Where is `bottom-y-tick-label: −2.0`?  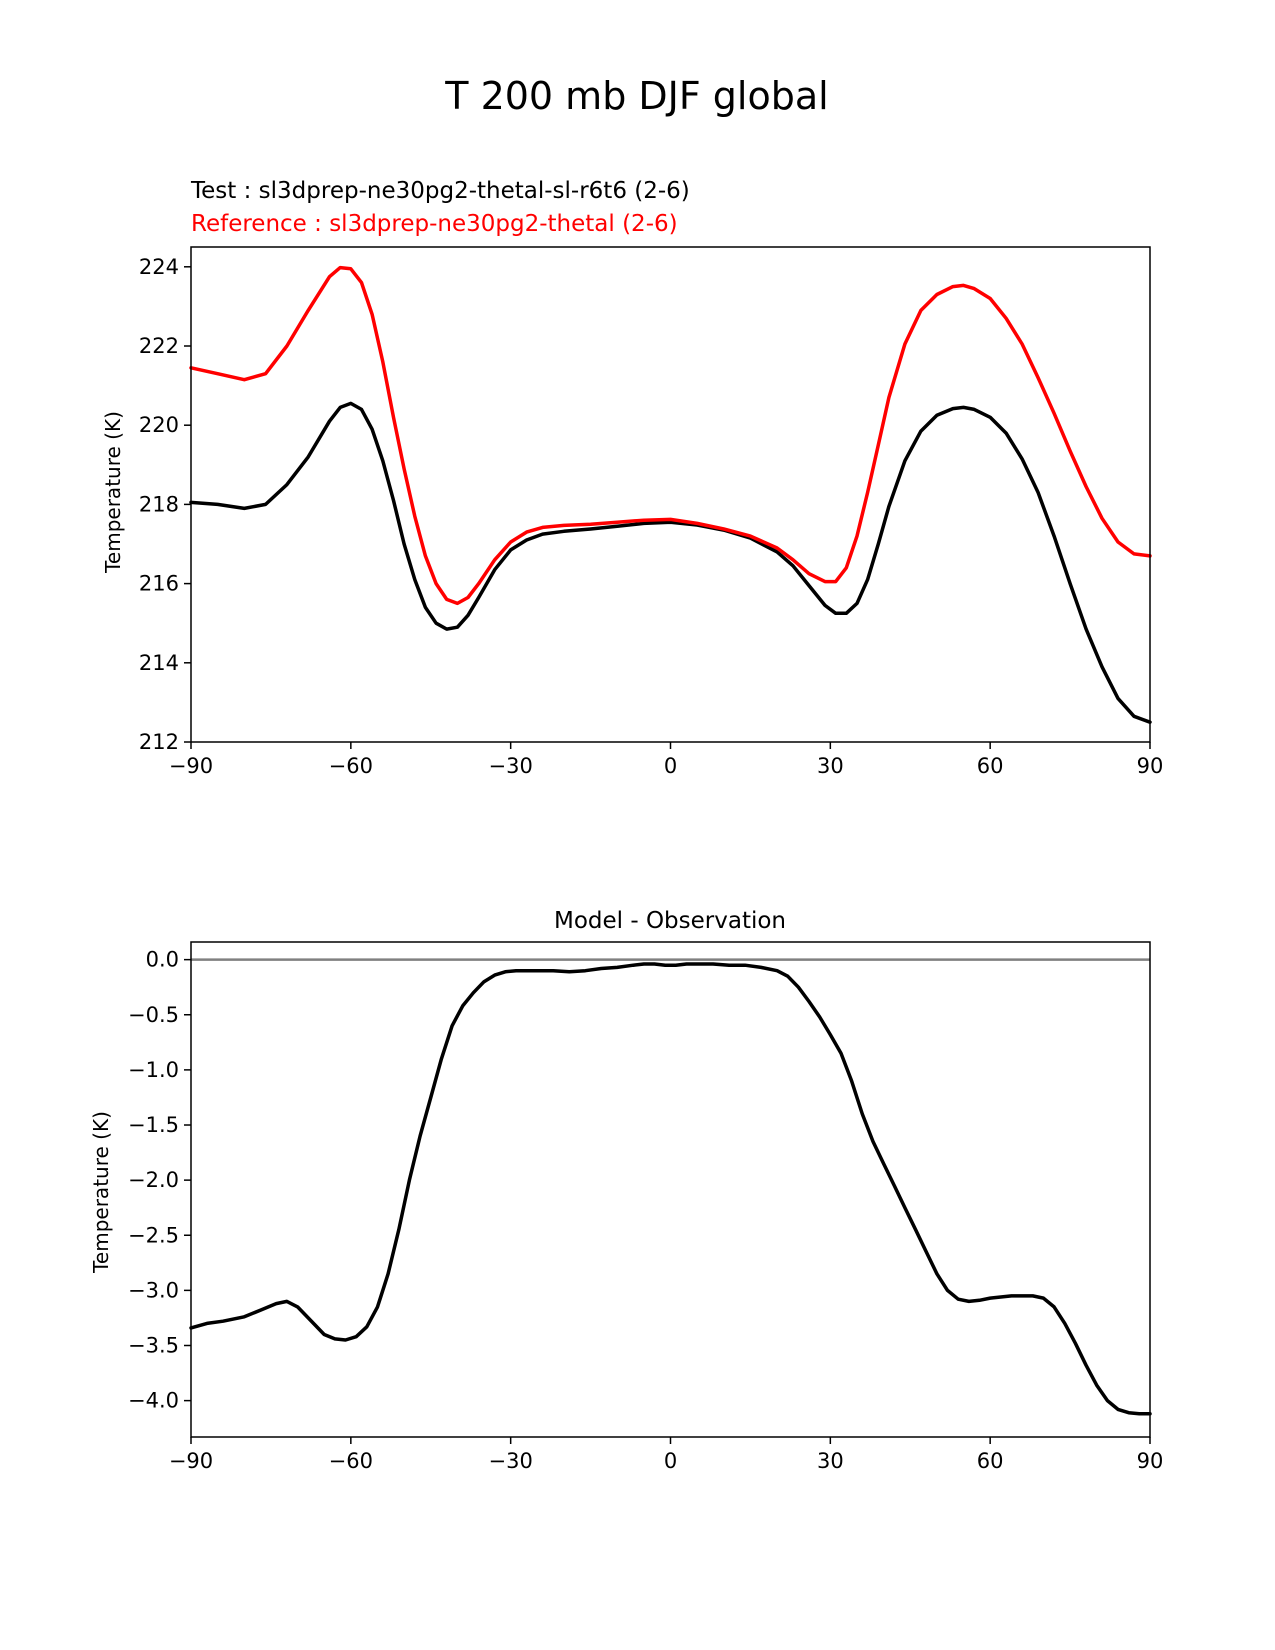 bottom-y-tick-label: −2.0 is located at coordinates (153, 1180).